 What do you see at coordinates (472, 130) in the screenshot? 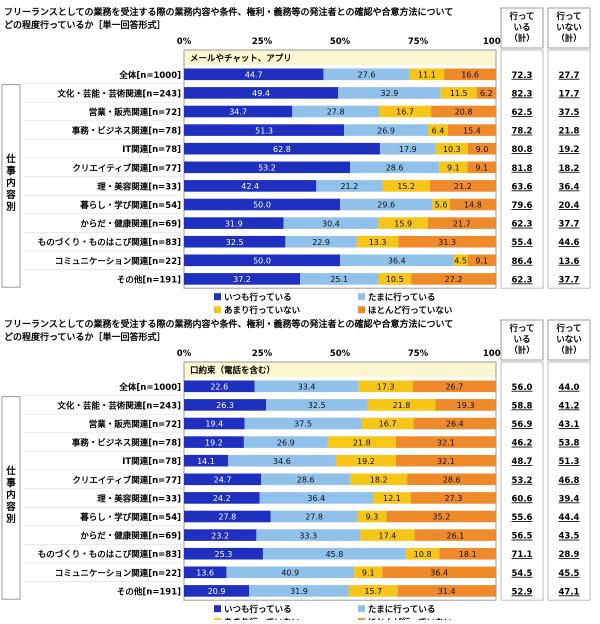
I see `data-label: 15.4` at bounding box center [472, 130].